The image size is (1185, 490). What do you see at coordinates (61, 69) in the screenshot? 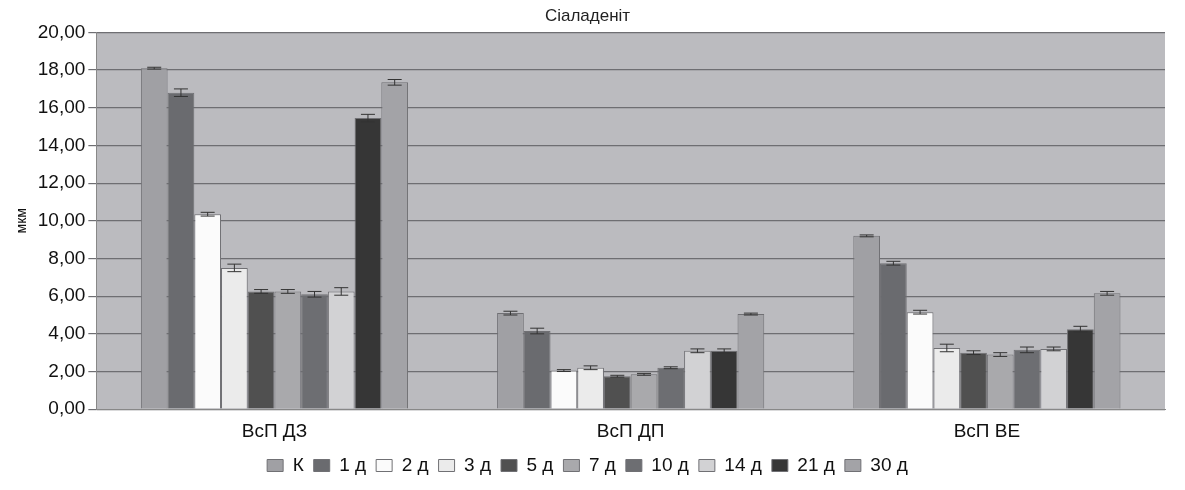
I see `y-tick-label: 18,00` at bounding box center [61, 69].